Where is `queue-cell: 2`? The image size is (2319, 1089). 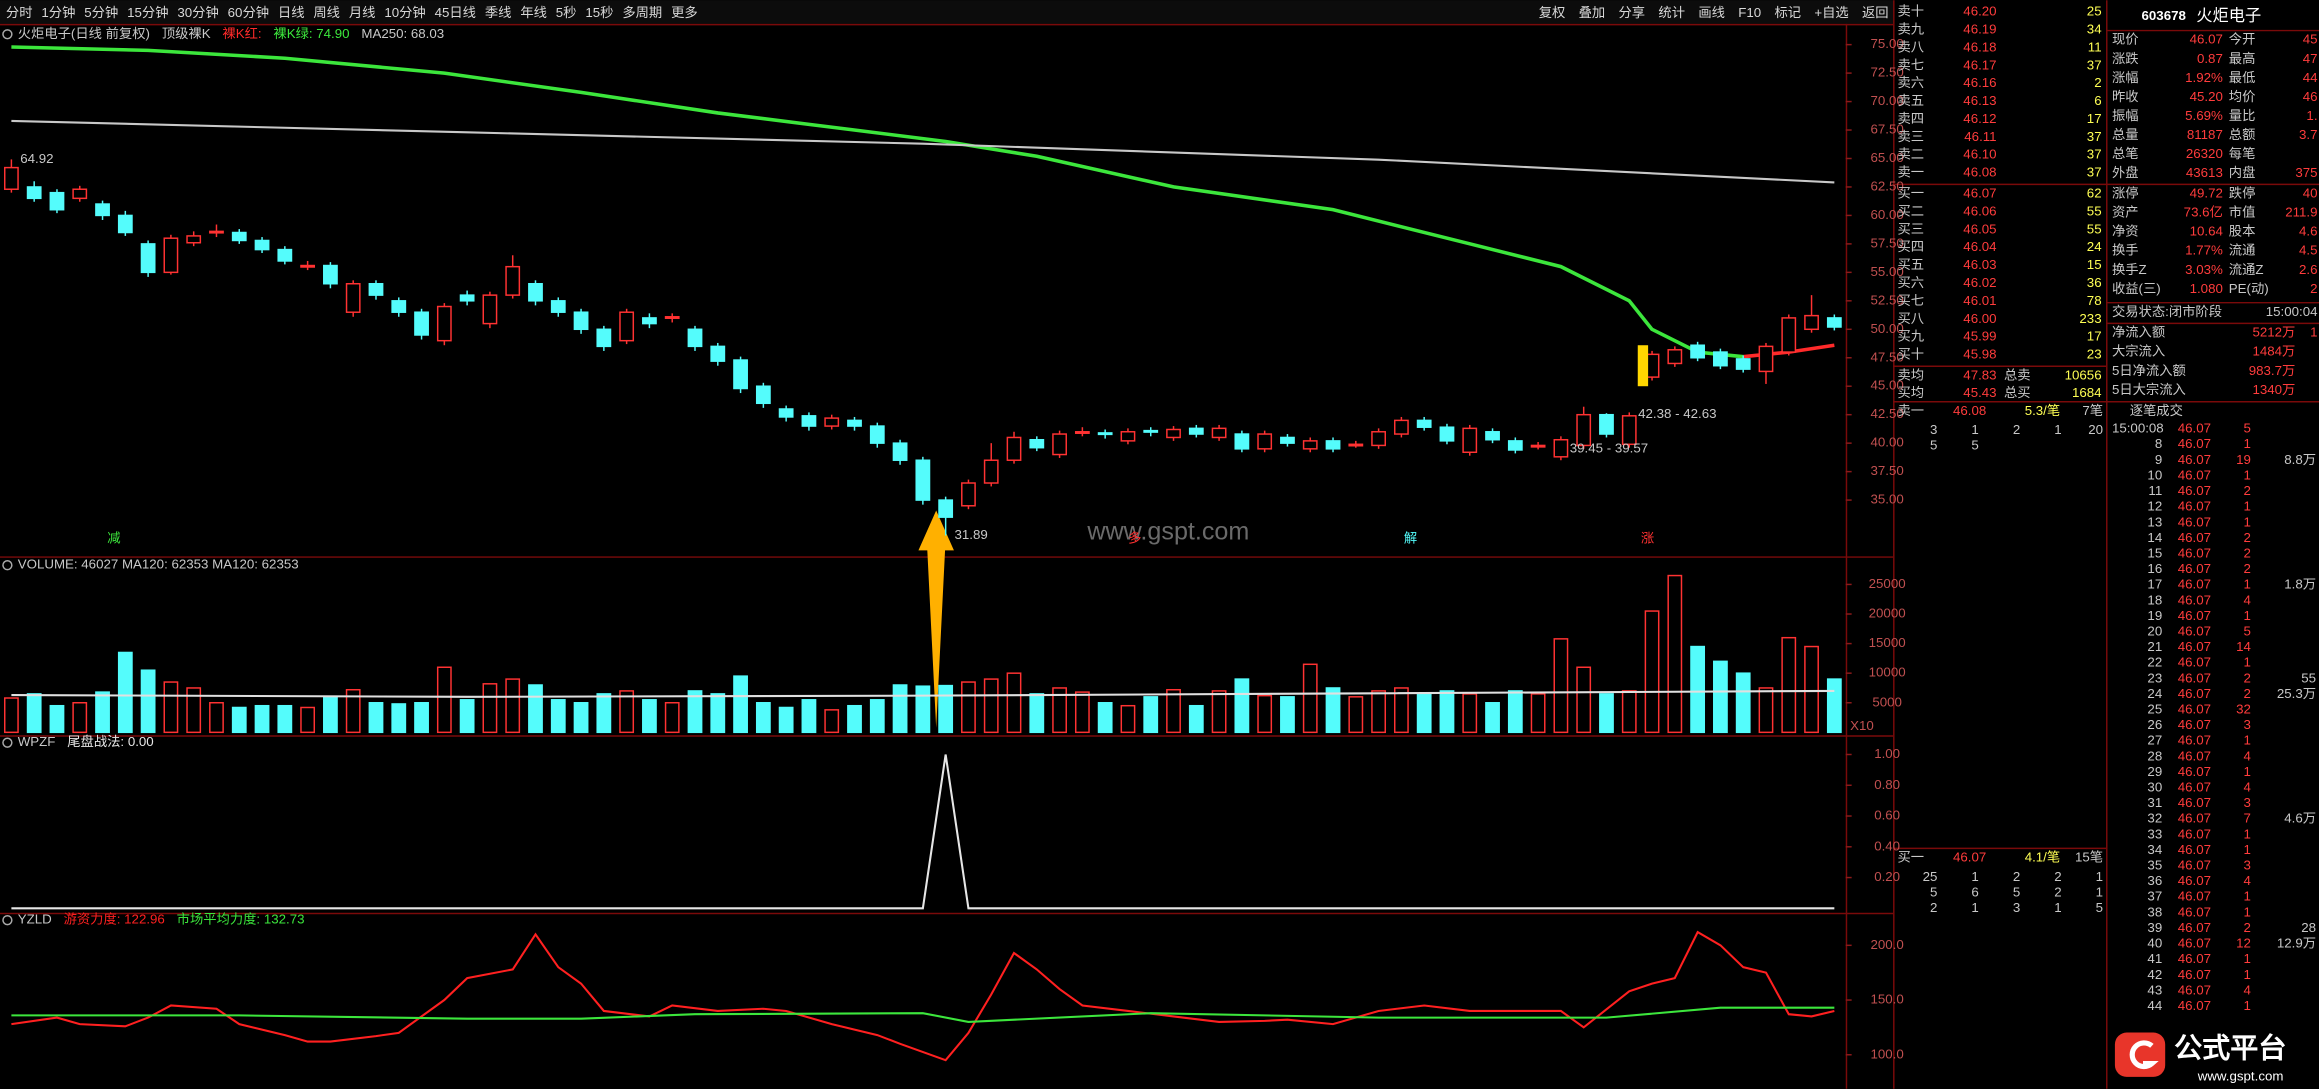 queue-cell: 2 is located at coordinates (2016, 429).